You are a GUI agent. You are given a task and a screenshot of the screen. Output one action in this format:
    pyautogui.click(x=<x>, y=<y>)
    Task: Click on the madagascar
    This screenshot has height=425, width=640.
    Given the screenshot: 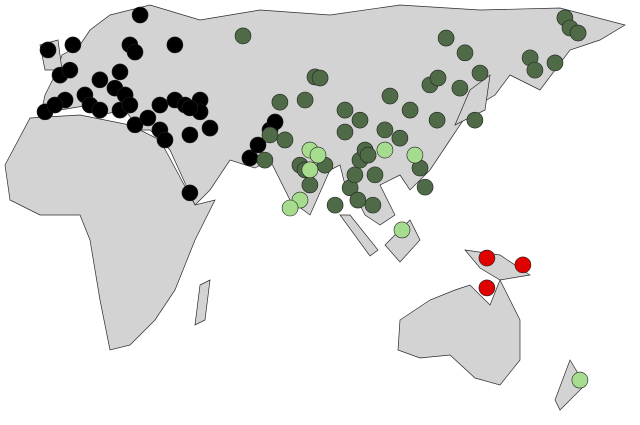 What is the action you would take?
    pyautogui.click(x=202, y=302)
    